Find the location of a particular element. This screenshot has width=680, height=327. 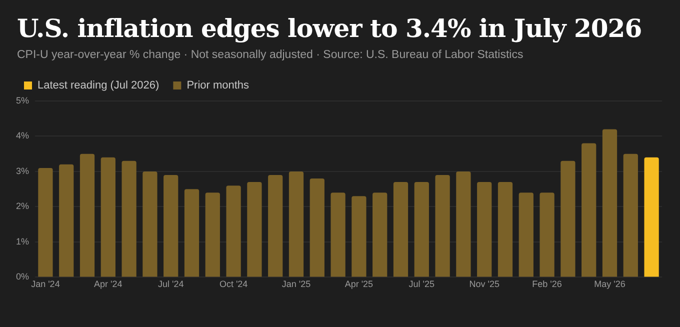

x-tick-label: Apr '25 is located at coordinates (359, 284).